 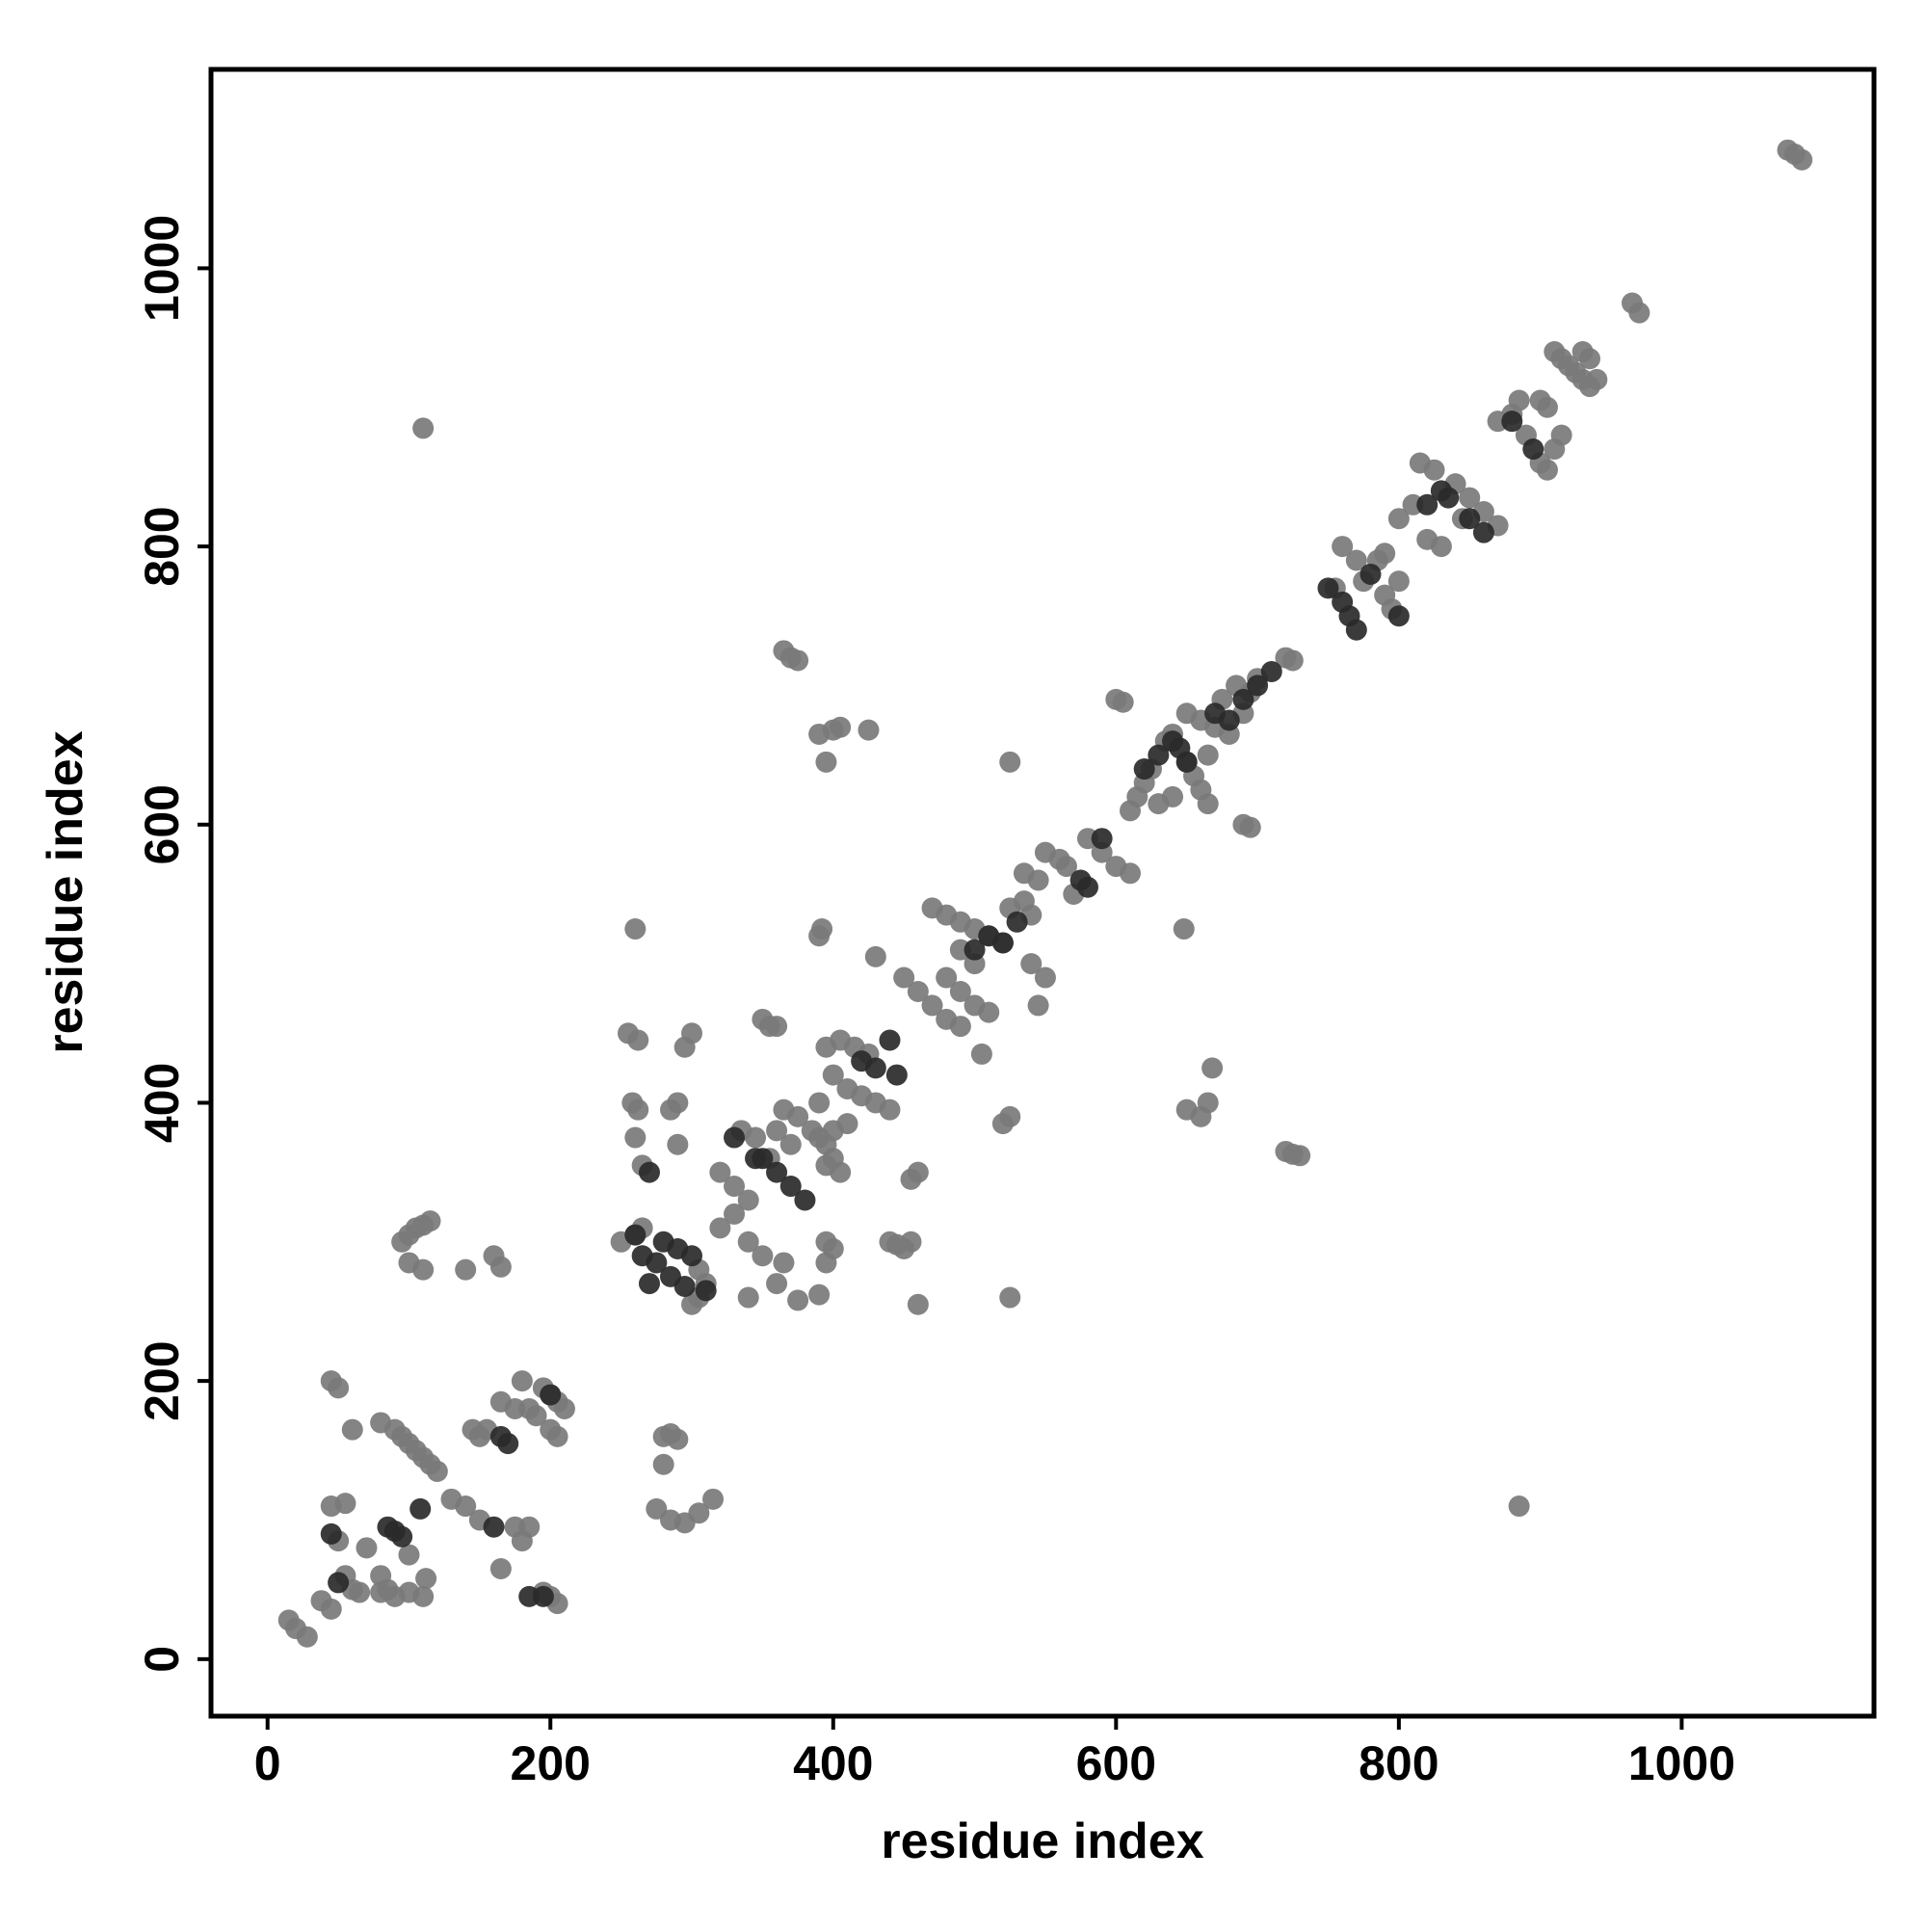 What do you see at coordinates (65, 891) in the screenshot?
I see `y-axis-label: residue index` at bounding box center [65, 891].